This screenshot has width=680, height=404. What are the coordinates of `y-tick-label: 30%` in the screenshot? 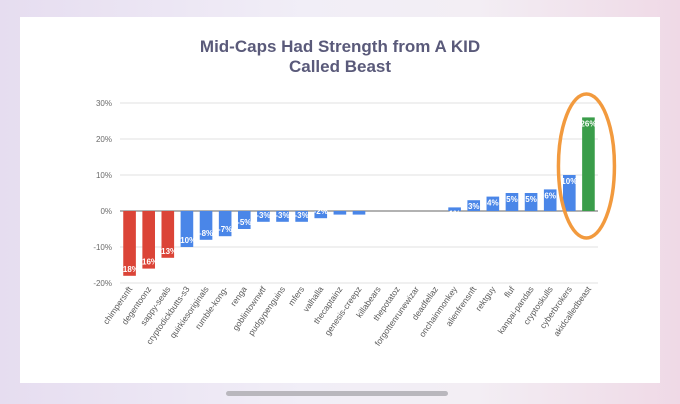 It's located at (104, 103).